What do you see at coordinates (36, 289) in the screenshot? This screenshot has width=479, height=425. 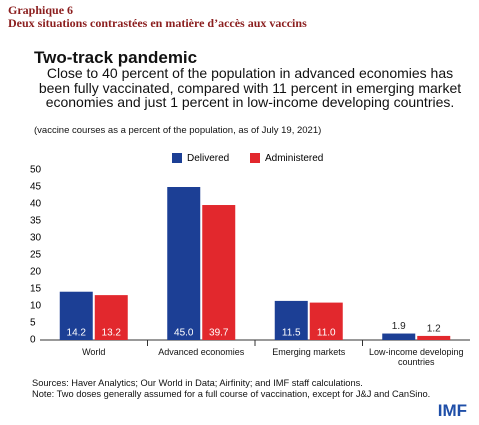 I see `y-tick-label: 15` at bounding box center [36, 289].